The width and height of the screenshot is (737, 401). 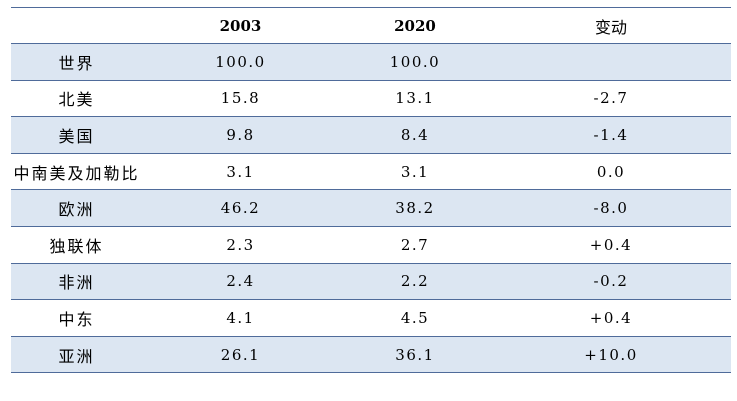 What do you see at coordinates (240, 208) in the screenshot?
I see `value-2003-cell: 46.2` at bounding box center [240, 208].